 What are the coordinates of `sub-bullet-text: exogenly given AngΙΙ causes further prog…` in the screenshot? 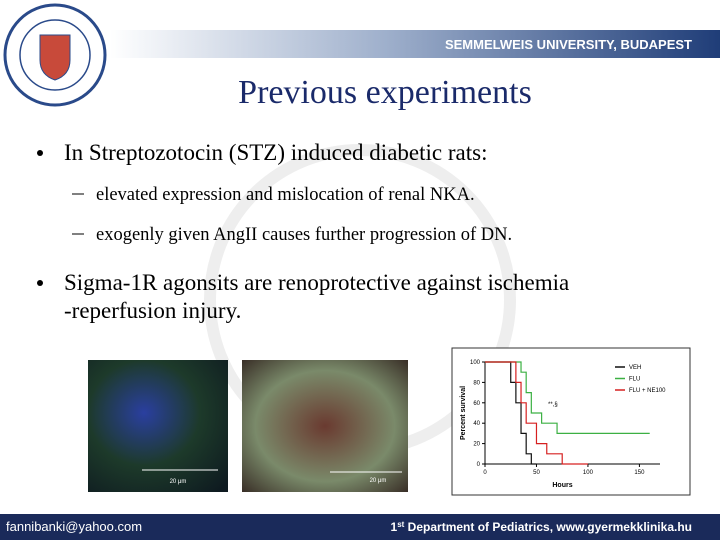 It's located at (304, 235).